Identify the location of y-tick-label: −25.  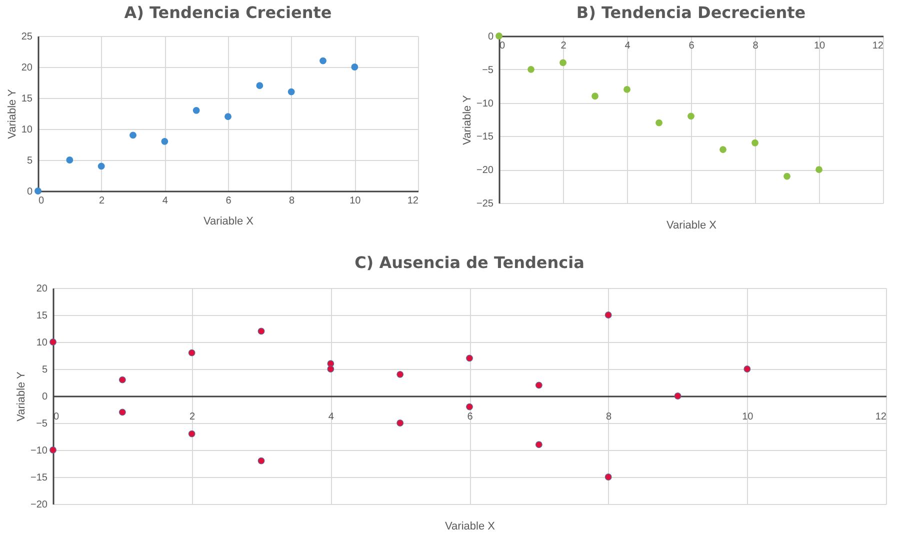
(485, 204).